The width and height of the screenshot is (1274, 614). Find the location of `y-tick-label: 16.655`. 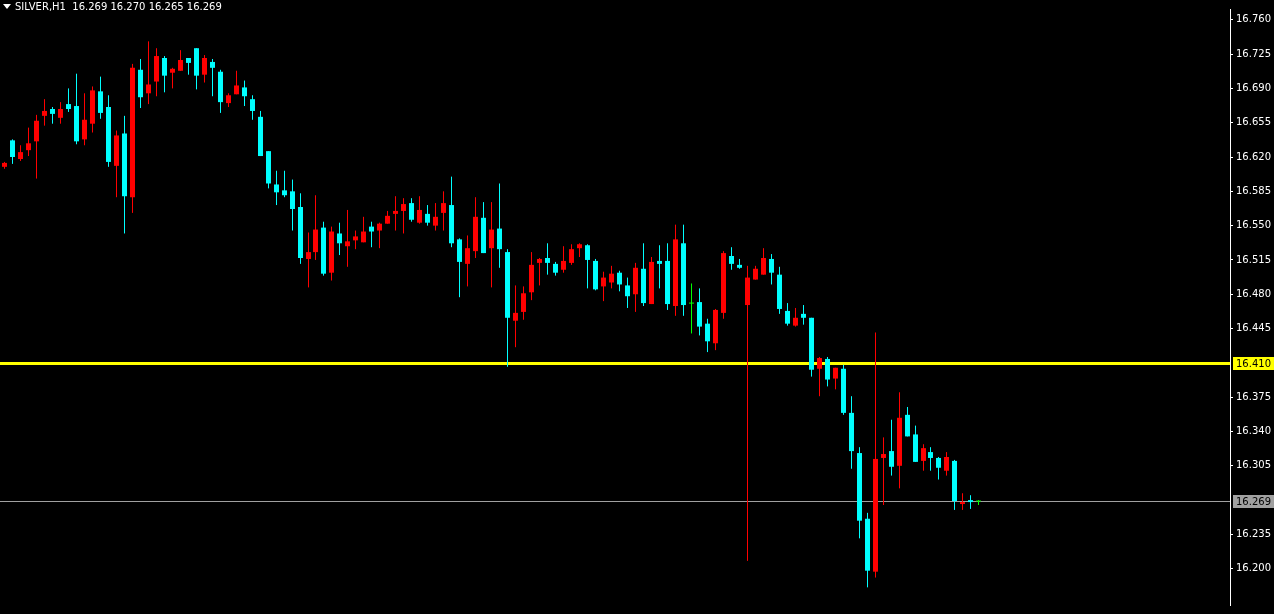

y-tick-label: 16.655 is located at coordinates (1253, 122).